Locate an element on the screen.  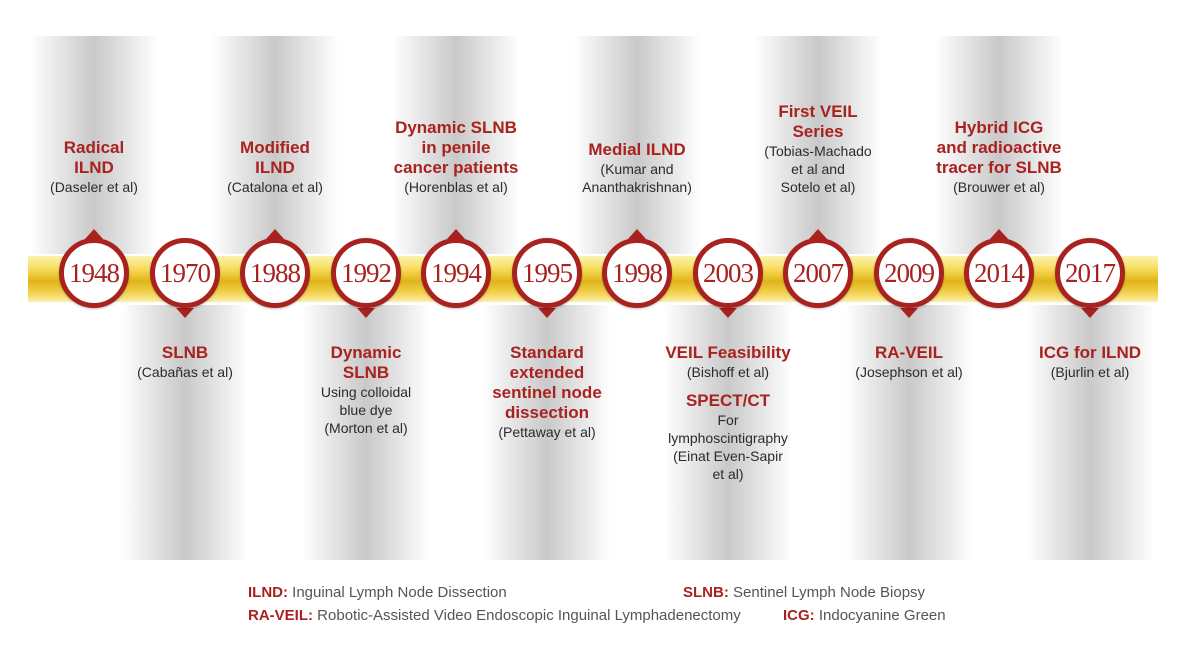
milestone-column-1995 is located at coordinates (547, 432).